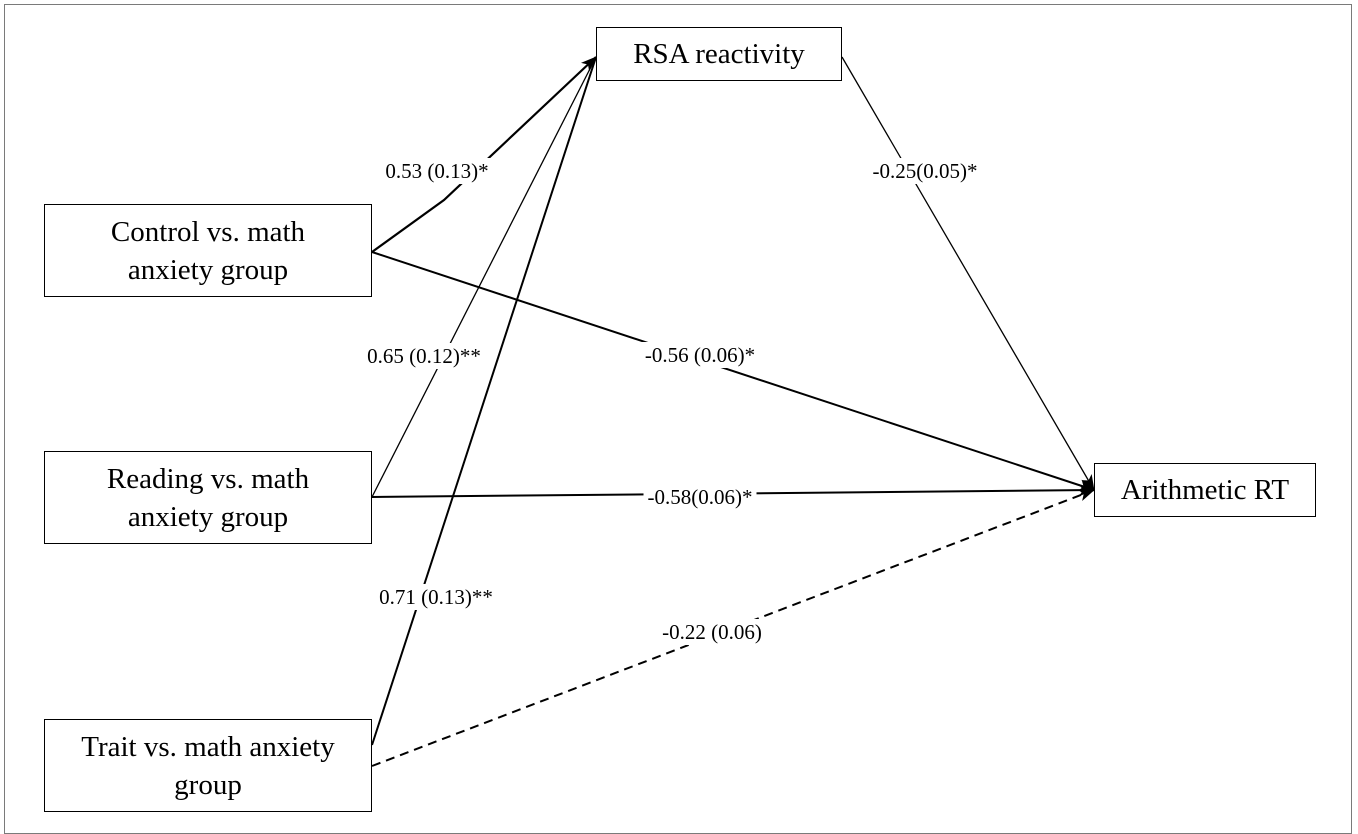 The image size is (1358, 834). I want to click on node-reading-group-line2: anxiety group, so click(208, 516).